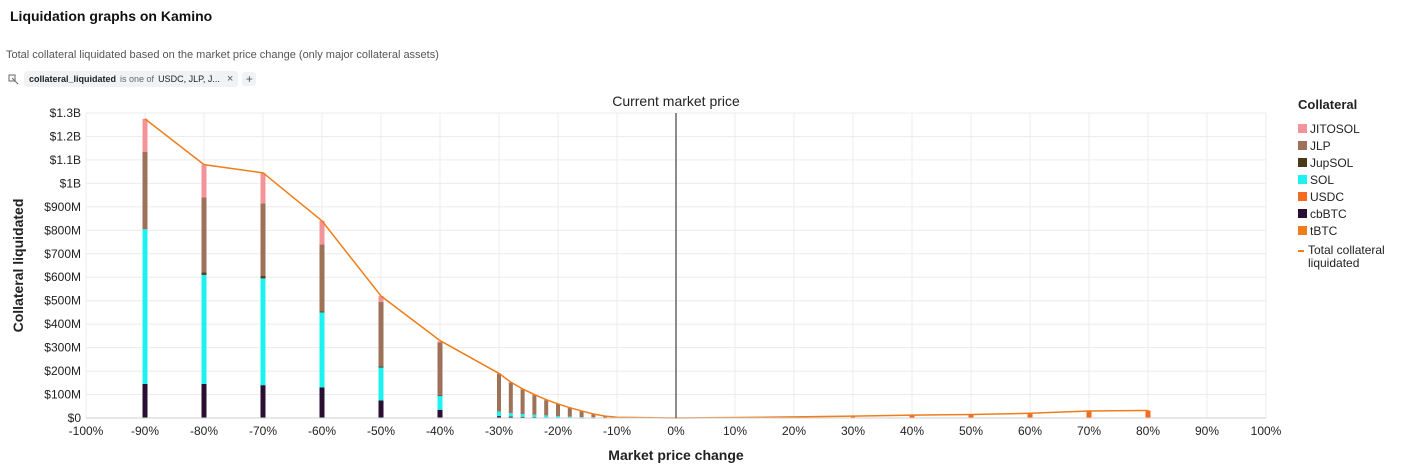 This screenshot has width=1425, height=475. I want to click on legend-title: Collateral, so click(1328, 104).